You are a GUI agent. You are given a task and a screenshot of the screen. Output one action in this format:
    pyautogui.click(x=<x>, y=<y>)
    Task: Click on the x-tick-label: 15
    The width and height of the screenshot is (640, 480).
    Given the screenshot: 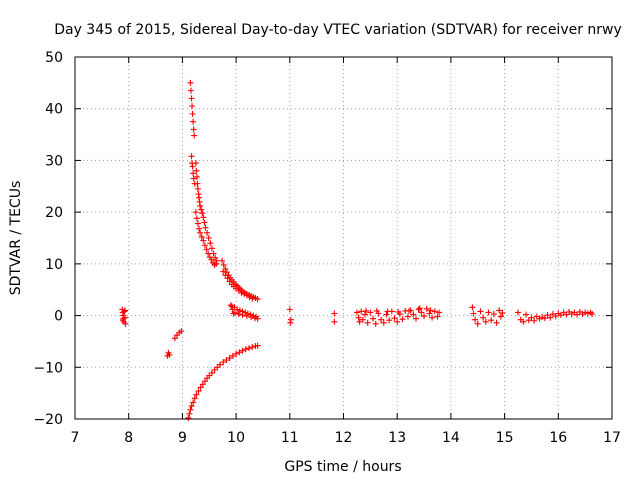 What is the action you would take?
    pyautogui.click(x=505, y=438)
    